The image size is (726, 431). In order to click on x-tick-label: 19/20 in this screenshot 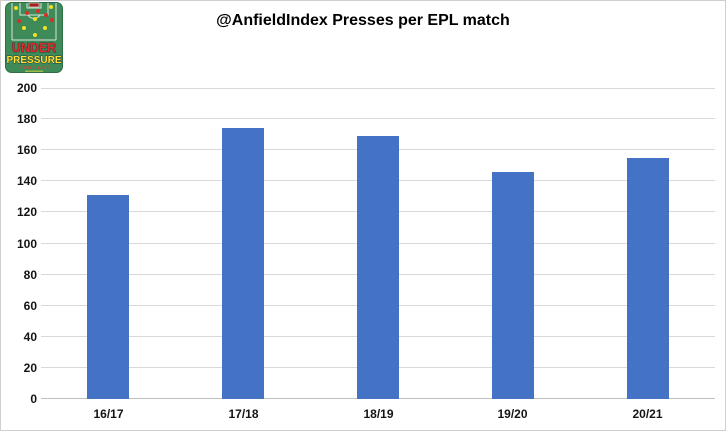, I will do `click(512, 414)`.